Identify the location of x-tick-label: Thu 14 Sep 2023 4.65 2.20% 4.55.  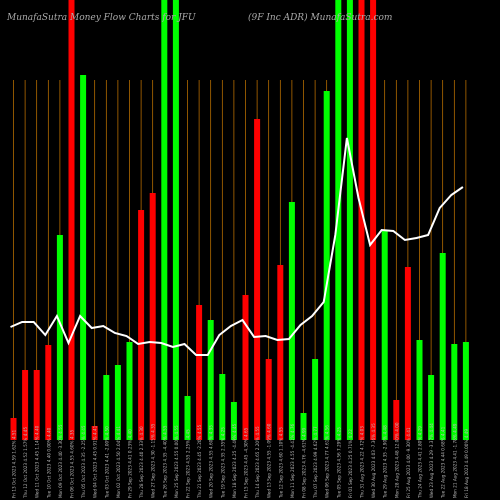
(257, 462).